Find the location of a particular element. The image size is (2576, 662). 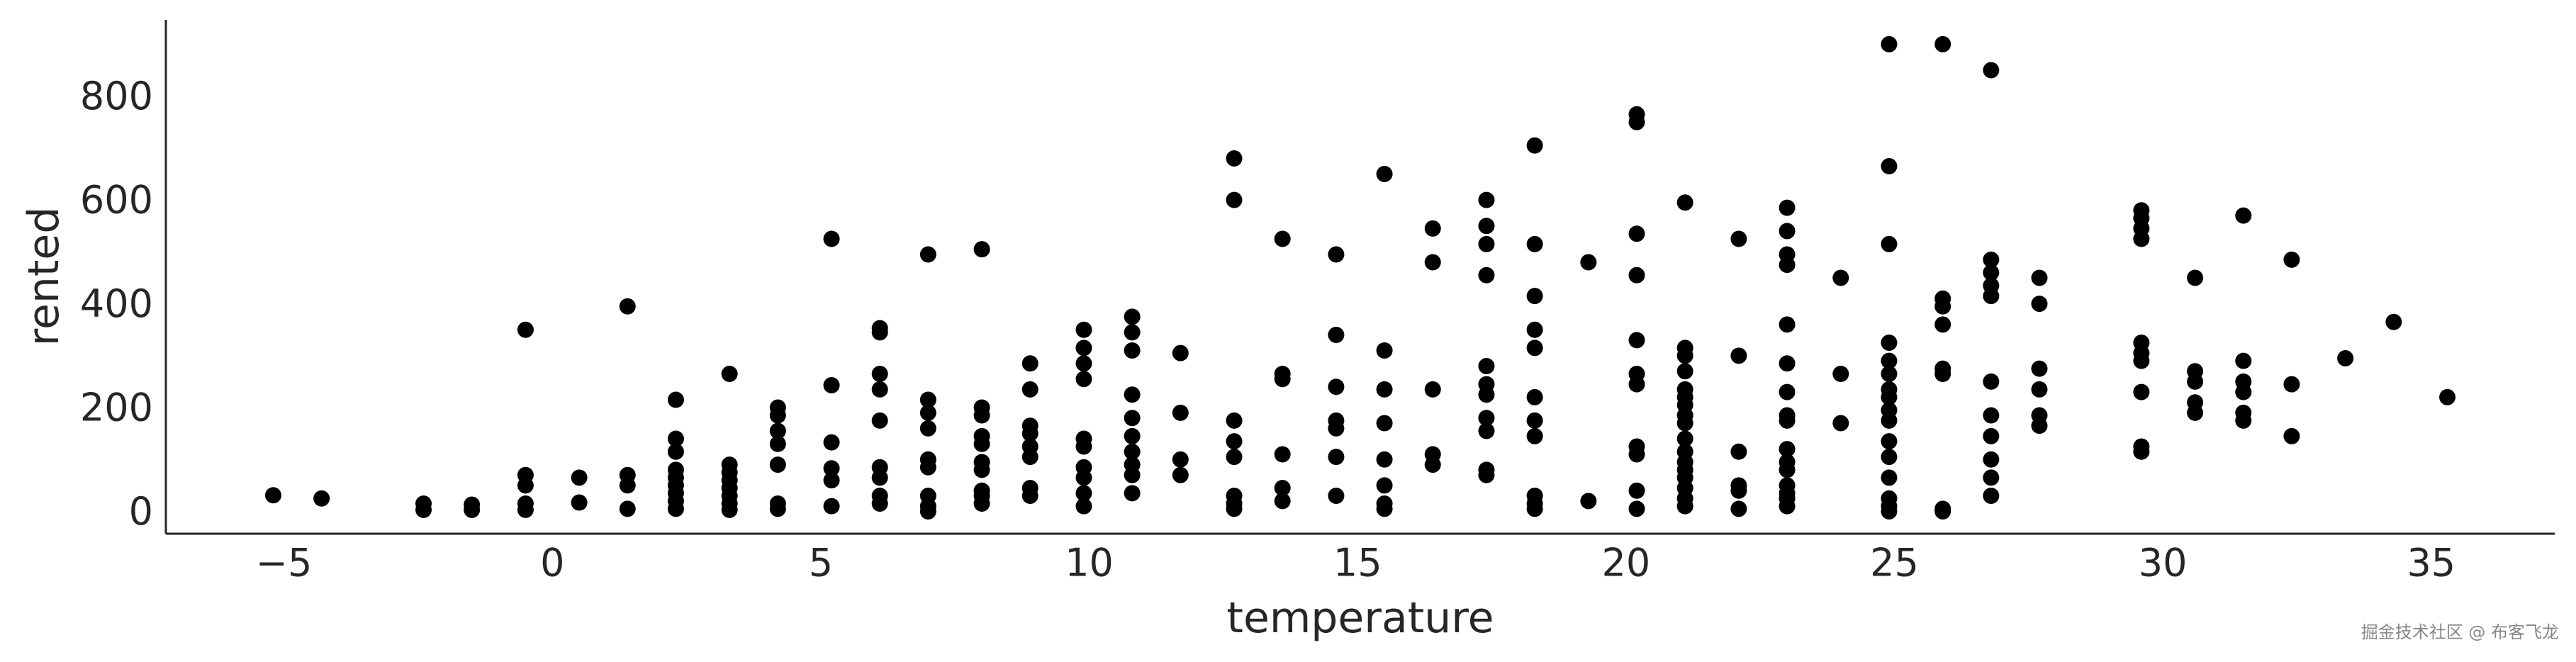

x-tick-label: 10 is located at coordinates (1090, 563).